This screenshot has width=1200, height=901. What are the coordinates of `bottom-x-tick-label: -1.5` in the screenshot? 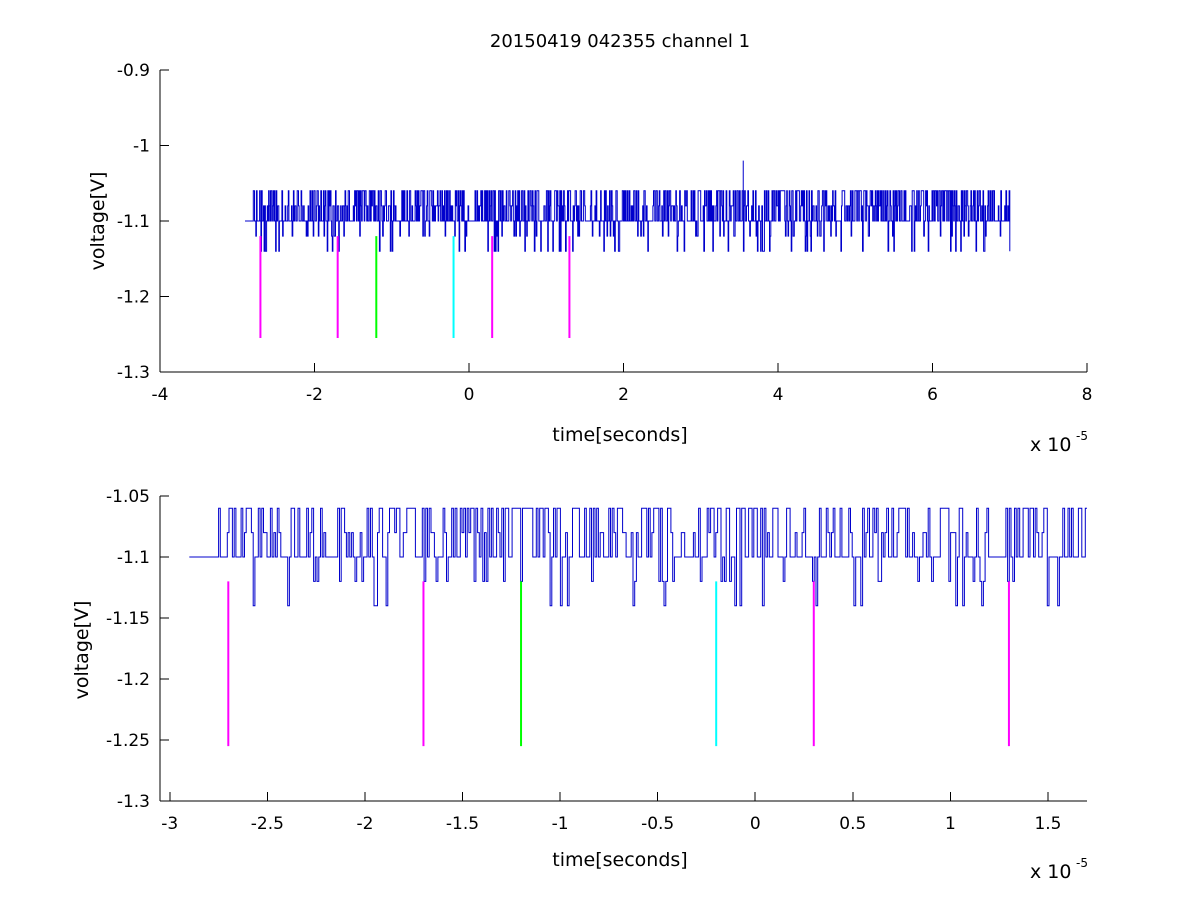 It's located at (462, 824).